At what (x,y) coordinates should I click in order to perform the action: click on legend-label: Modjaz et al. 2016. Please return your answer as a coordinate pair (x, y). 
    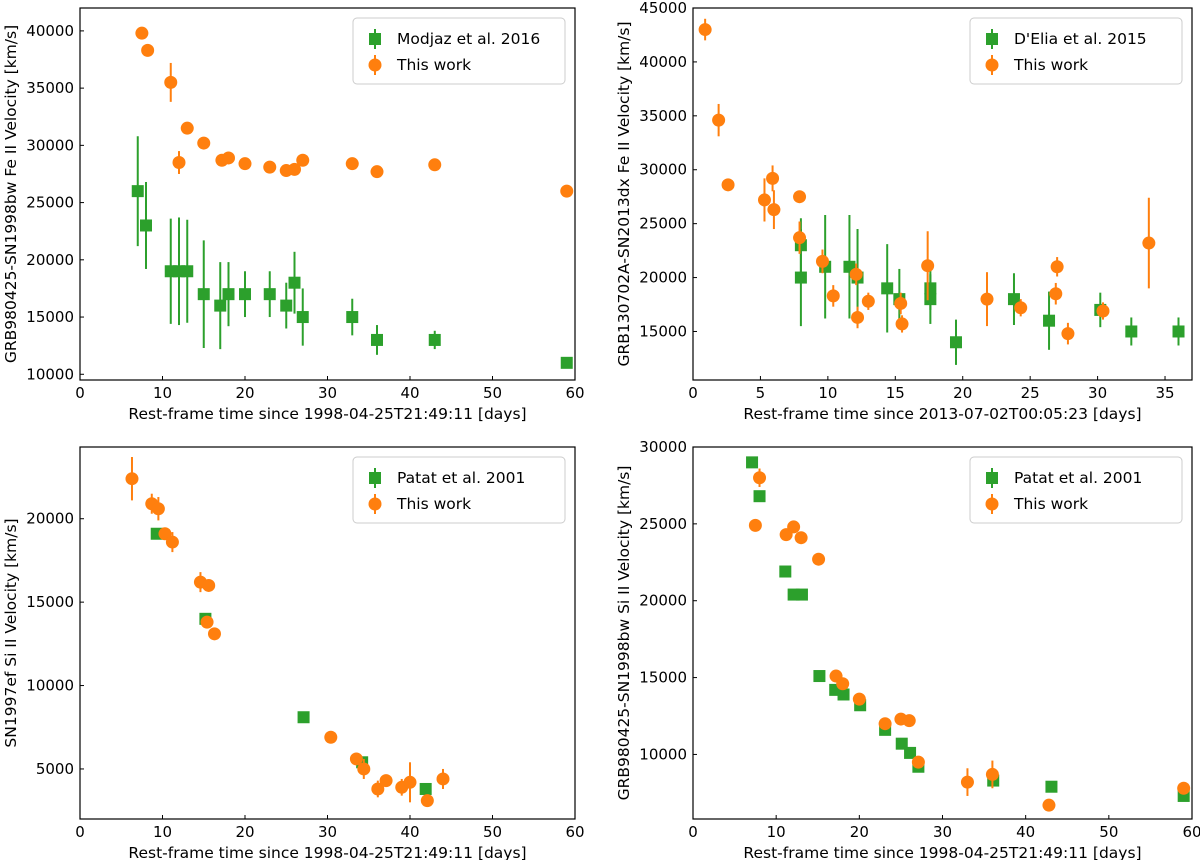
    Looking at the image, I should click on (468, 39).